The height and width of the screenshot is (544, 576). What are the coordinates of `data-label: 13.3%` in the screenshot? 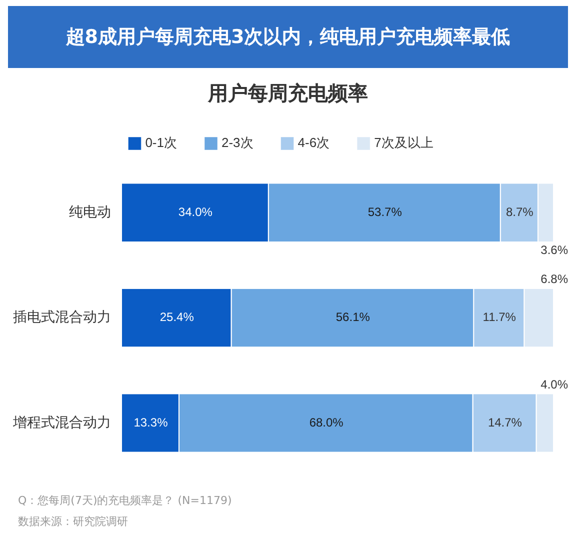 It's located at (151, 422).